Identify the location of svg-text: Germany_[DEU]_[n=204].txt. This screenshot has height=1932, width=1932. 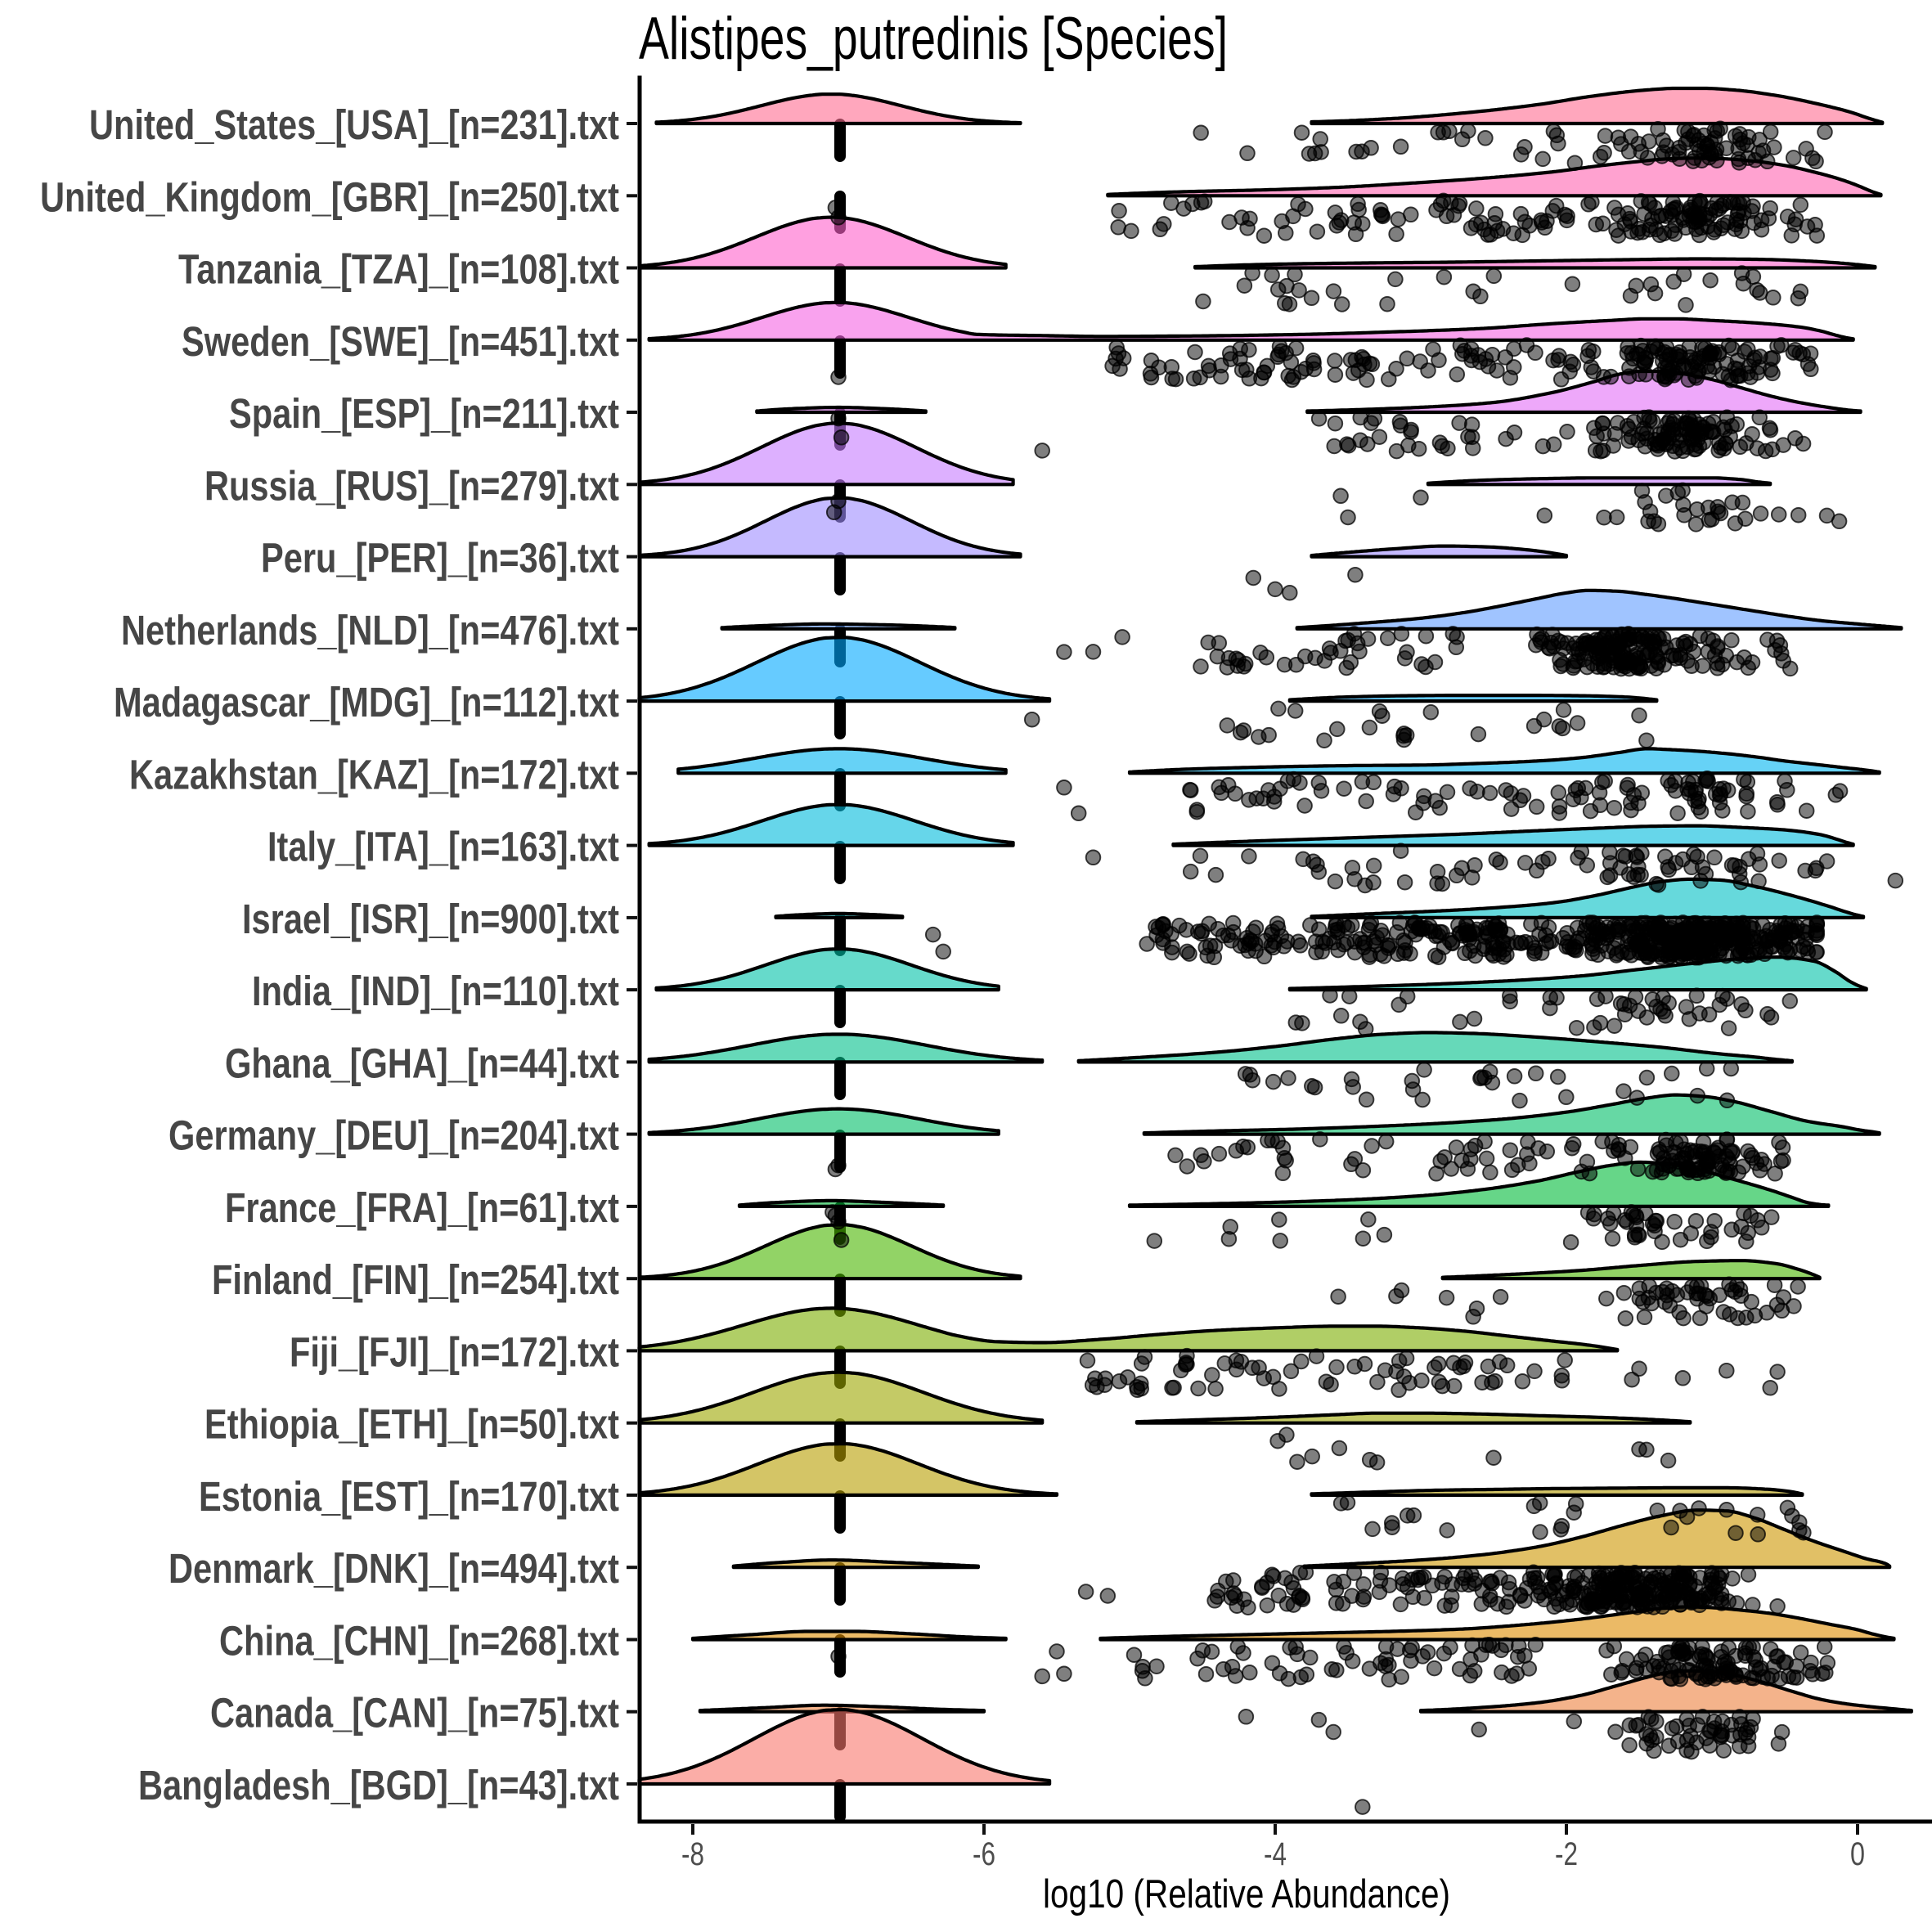
(393, 1136).